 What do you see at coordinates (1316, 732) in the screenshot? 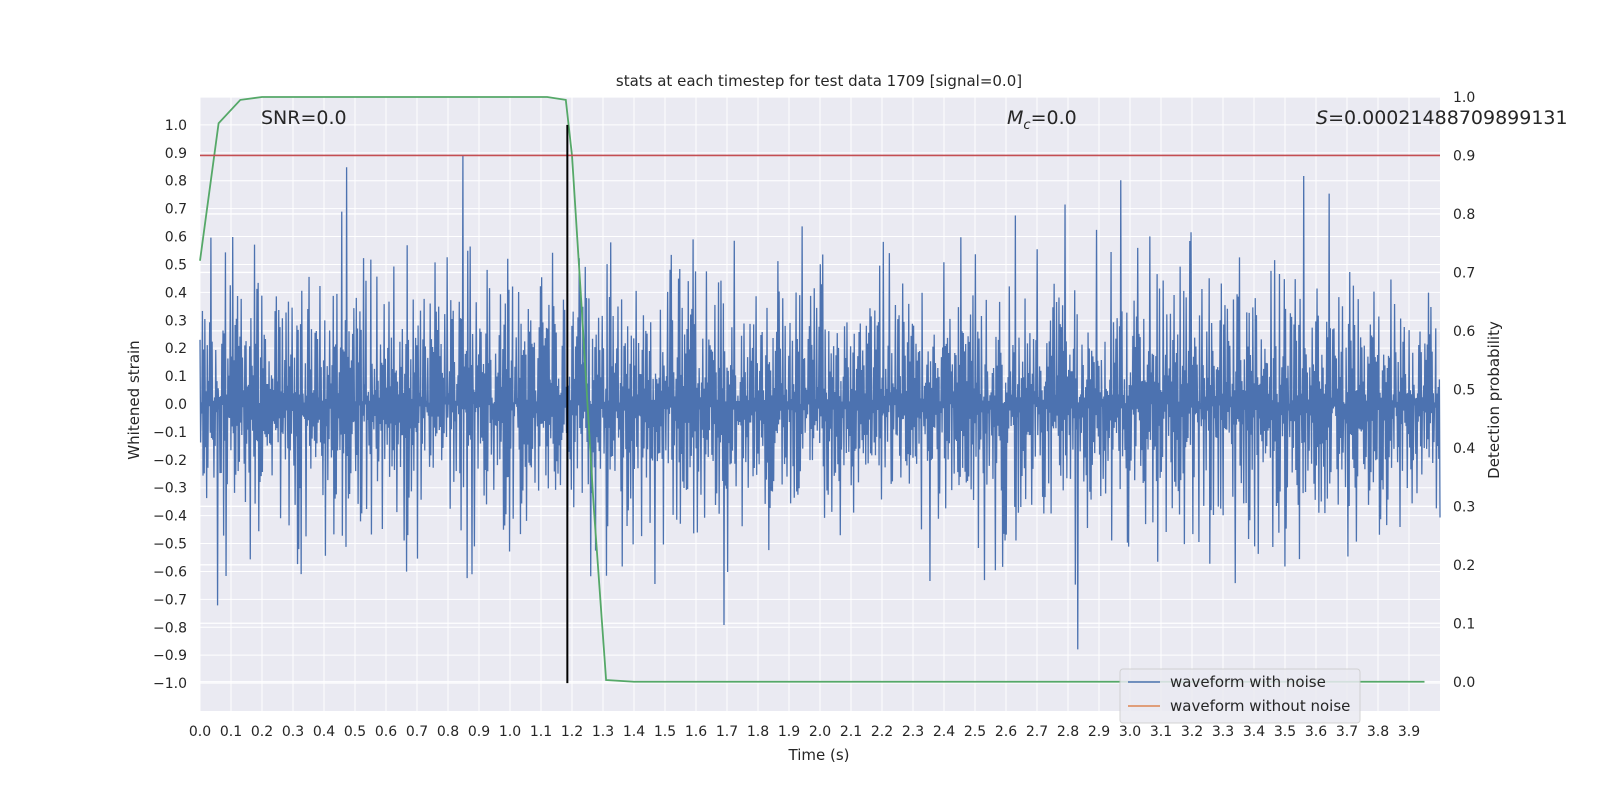
I see `x-tick-label: 3.6` at bounding box center [1316, 732].